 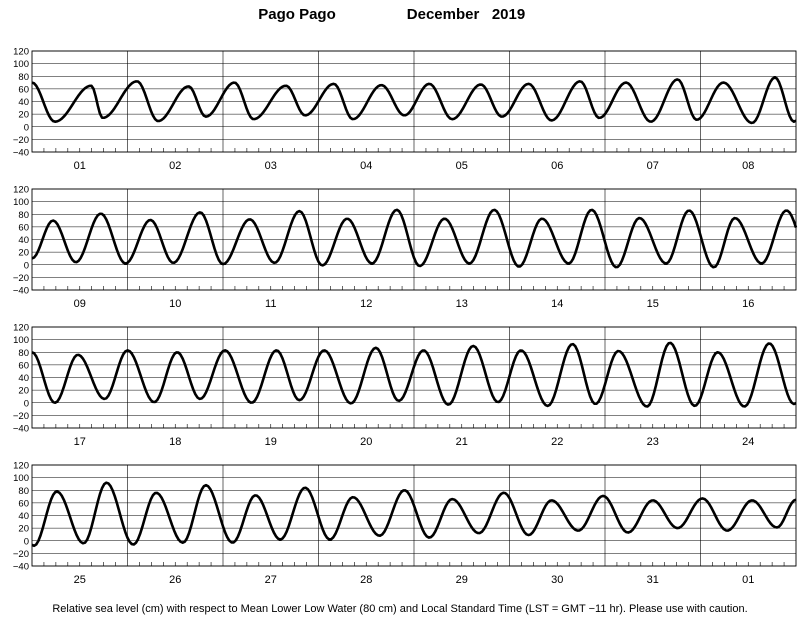 I want to click on day-label: 09, so click(x=80, y=304).